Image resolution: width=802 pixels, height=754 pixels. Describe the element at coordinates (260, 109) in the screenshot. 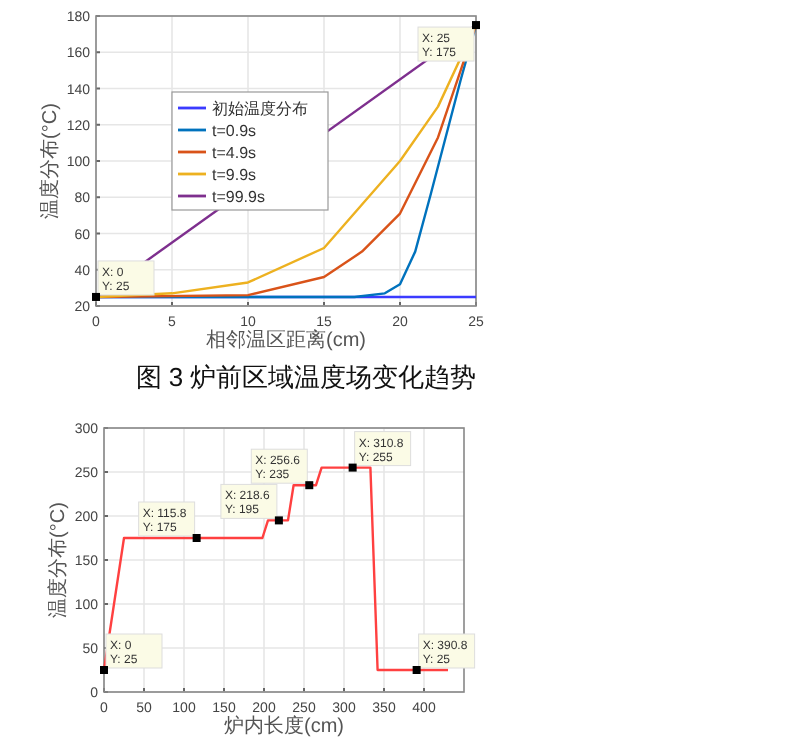

I see `legend-label: 初始温度分布` at that location.